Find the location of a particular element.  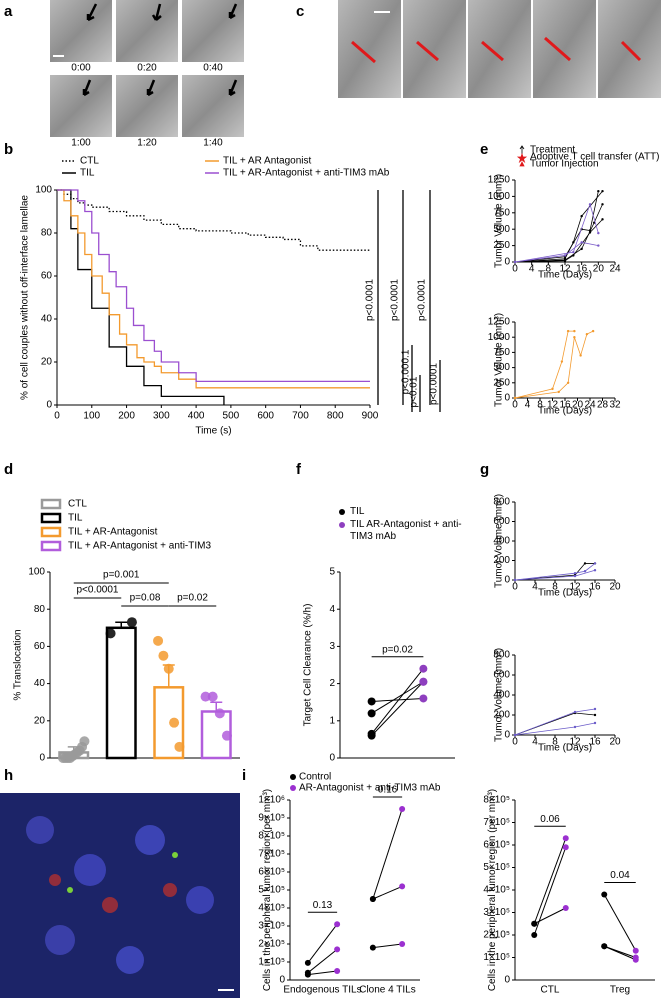

timestamp: 0:00 is located at coordinates (81, 68).